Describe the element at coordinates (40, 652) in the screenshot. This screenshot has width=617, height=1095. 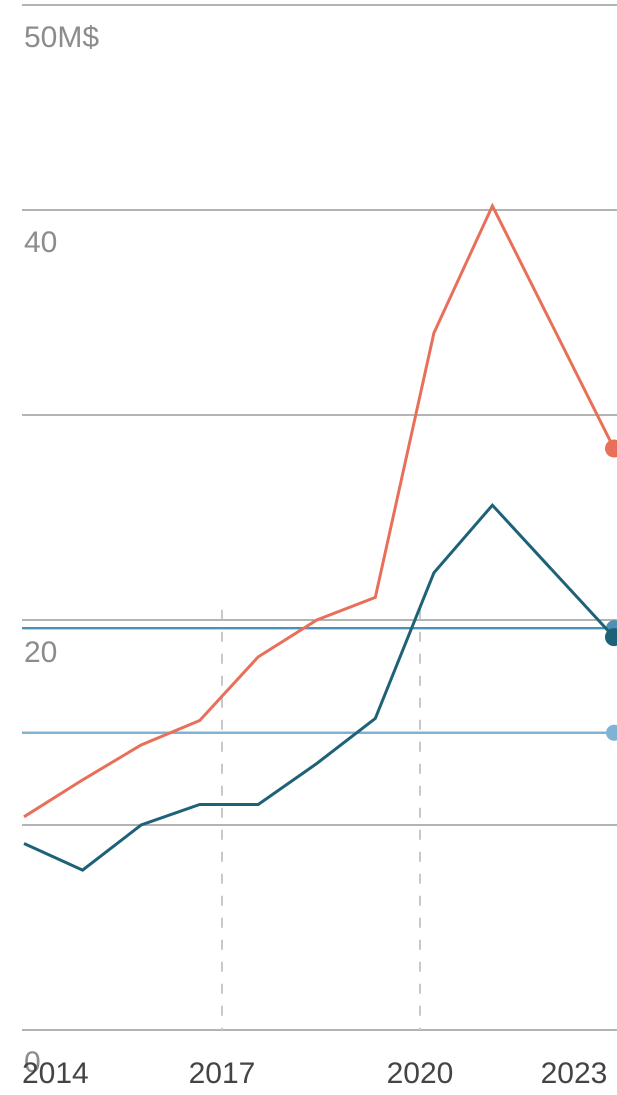
I see `y-tick-label-20: 20` at that location.